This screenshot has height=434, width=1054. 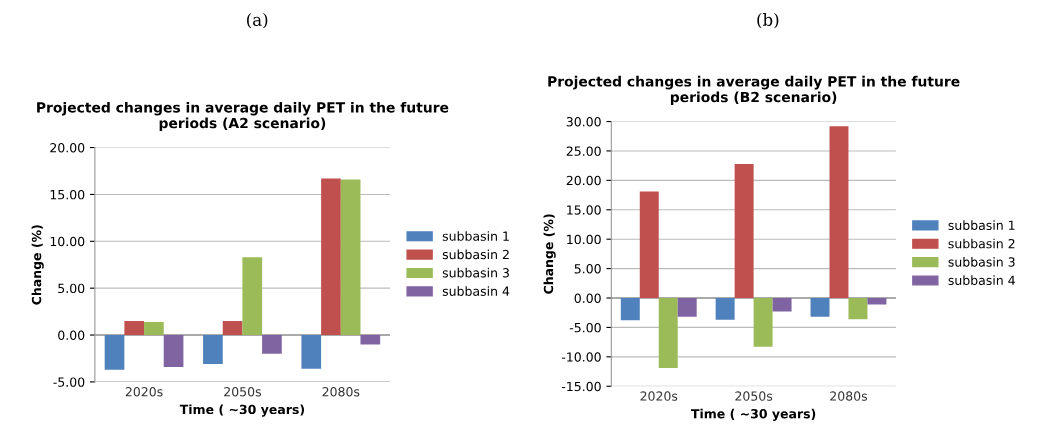 I want to click on chart-title: Projected changes in average daily PET in the future periods (B2 scenario), so click(x=754, y=90).